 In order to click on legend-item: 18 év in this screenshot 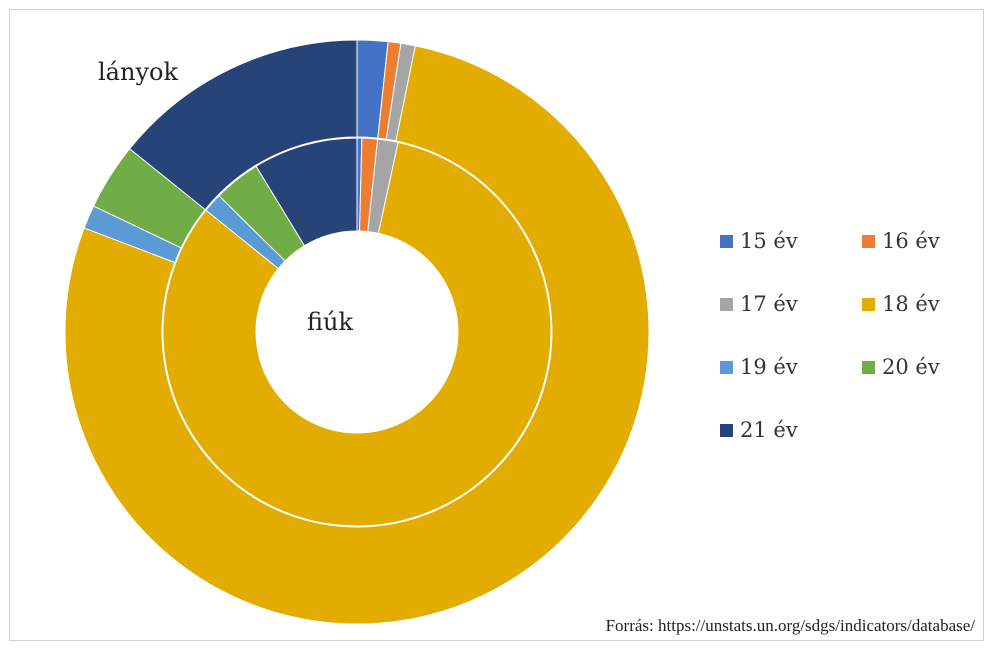, I will do `click(901, 304)`.